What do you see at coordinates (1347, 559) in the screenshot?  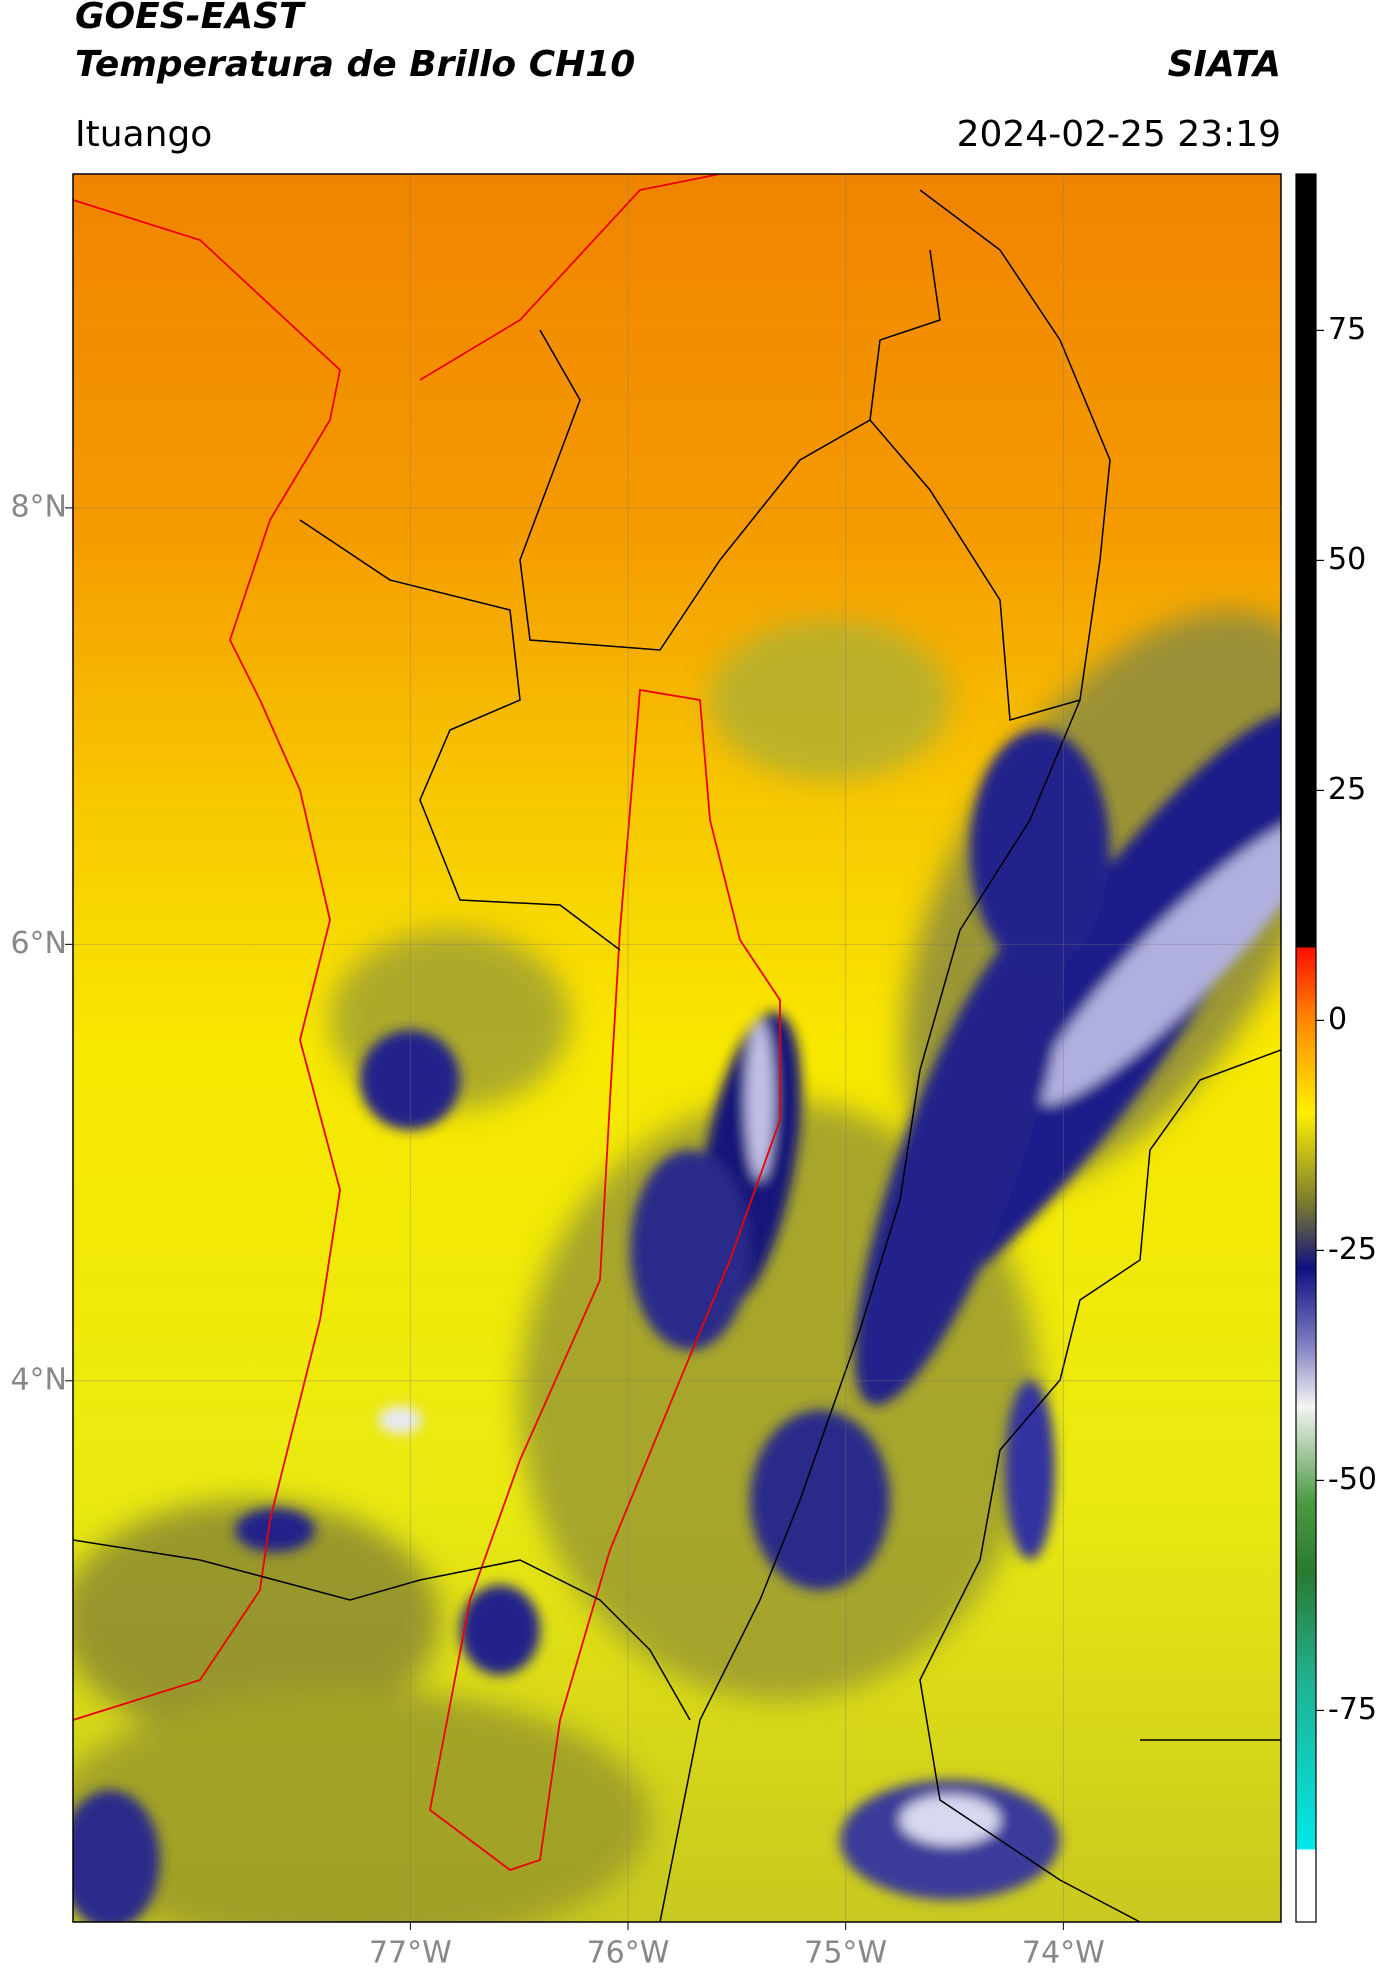 I see `colorbar-tick-label: 50` at bounding box center [1347, 559].